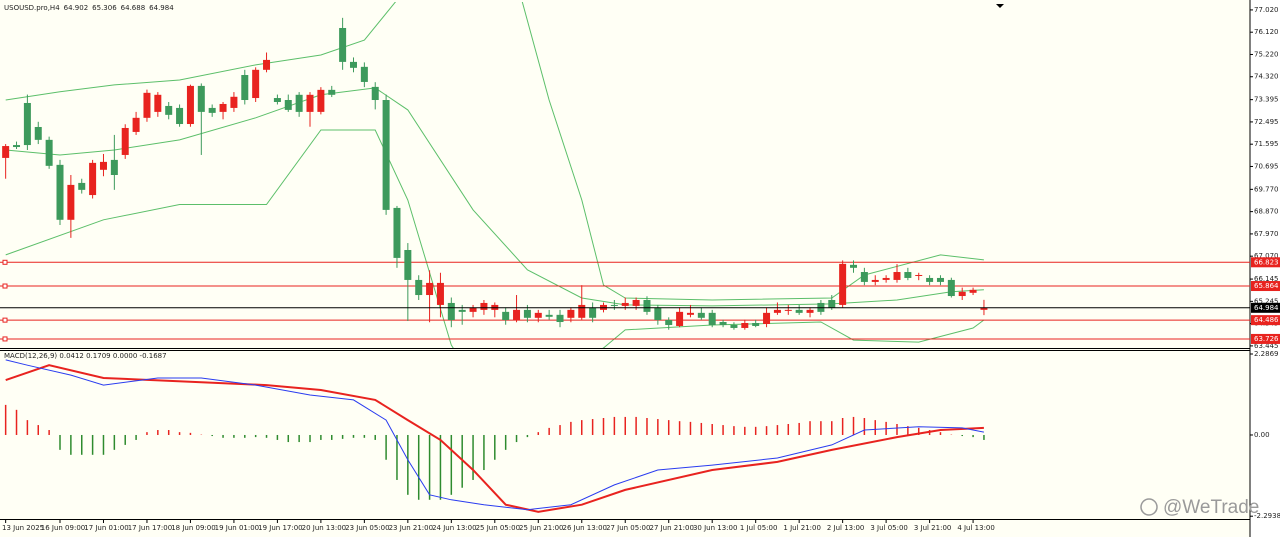 The width and height of the screenshot is (1280, 537). Describe the element at coordinates (1211, 507) in the screenshot. I see `watermark: @WeTrade` at that location.